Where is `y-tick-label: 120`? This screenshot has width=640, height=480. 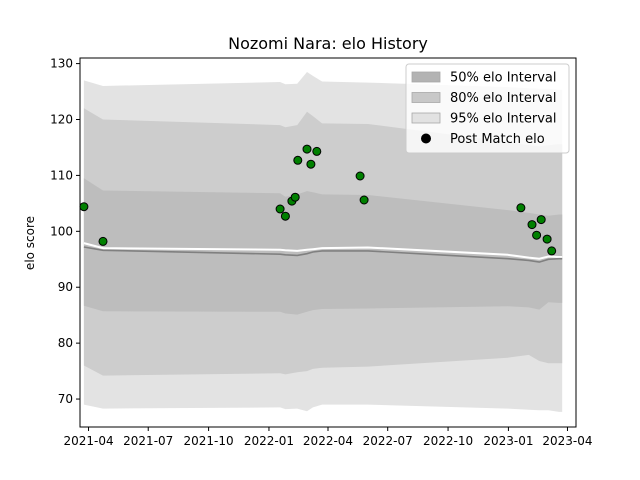
y-tick-label: 120 is located at coordinates (61, 120).